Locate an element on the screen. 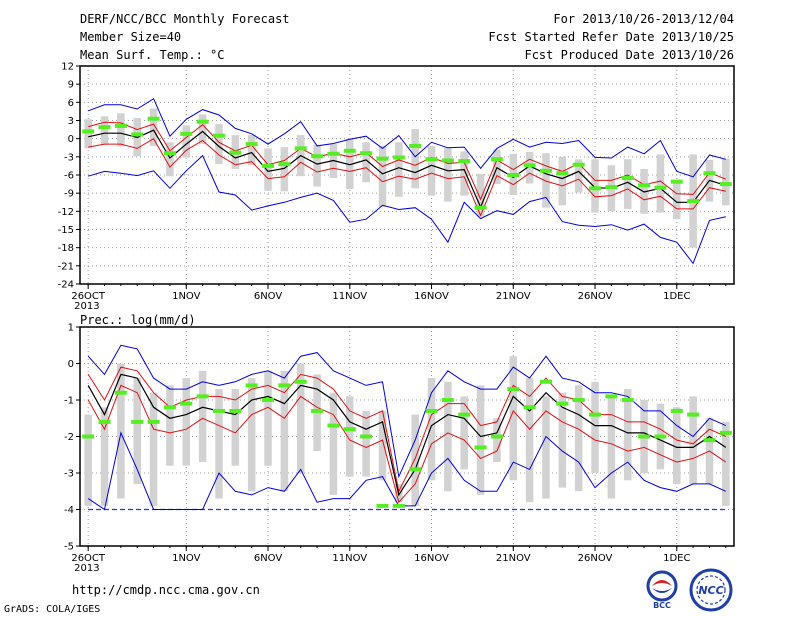  ncc-logo: NCC is located at coordinates (711, 590).